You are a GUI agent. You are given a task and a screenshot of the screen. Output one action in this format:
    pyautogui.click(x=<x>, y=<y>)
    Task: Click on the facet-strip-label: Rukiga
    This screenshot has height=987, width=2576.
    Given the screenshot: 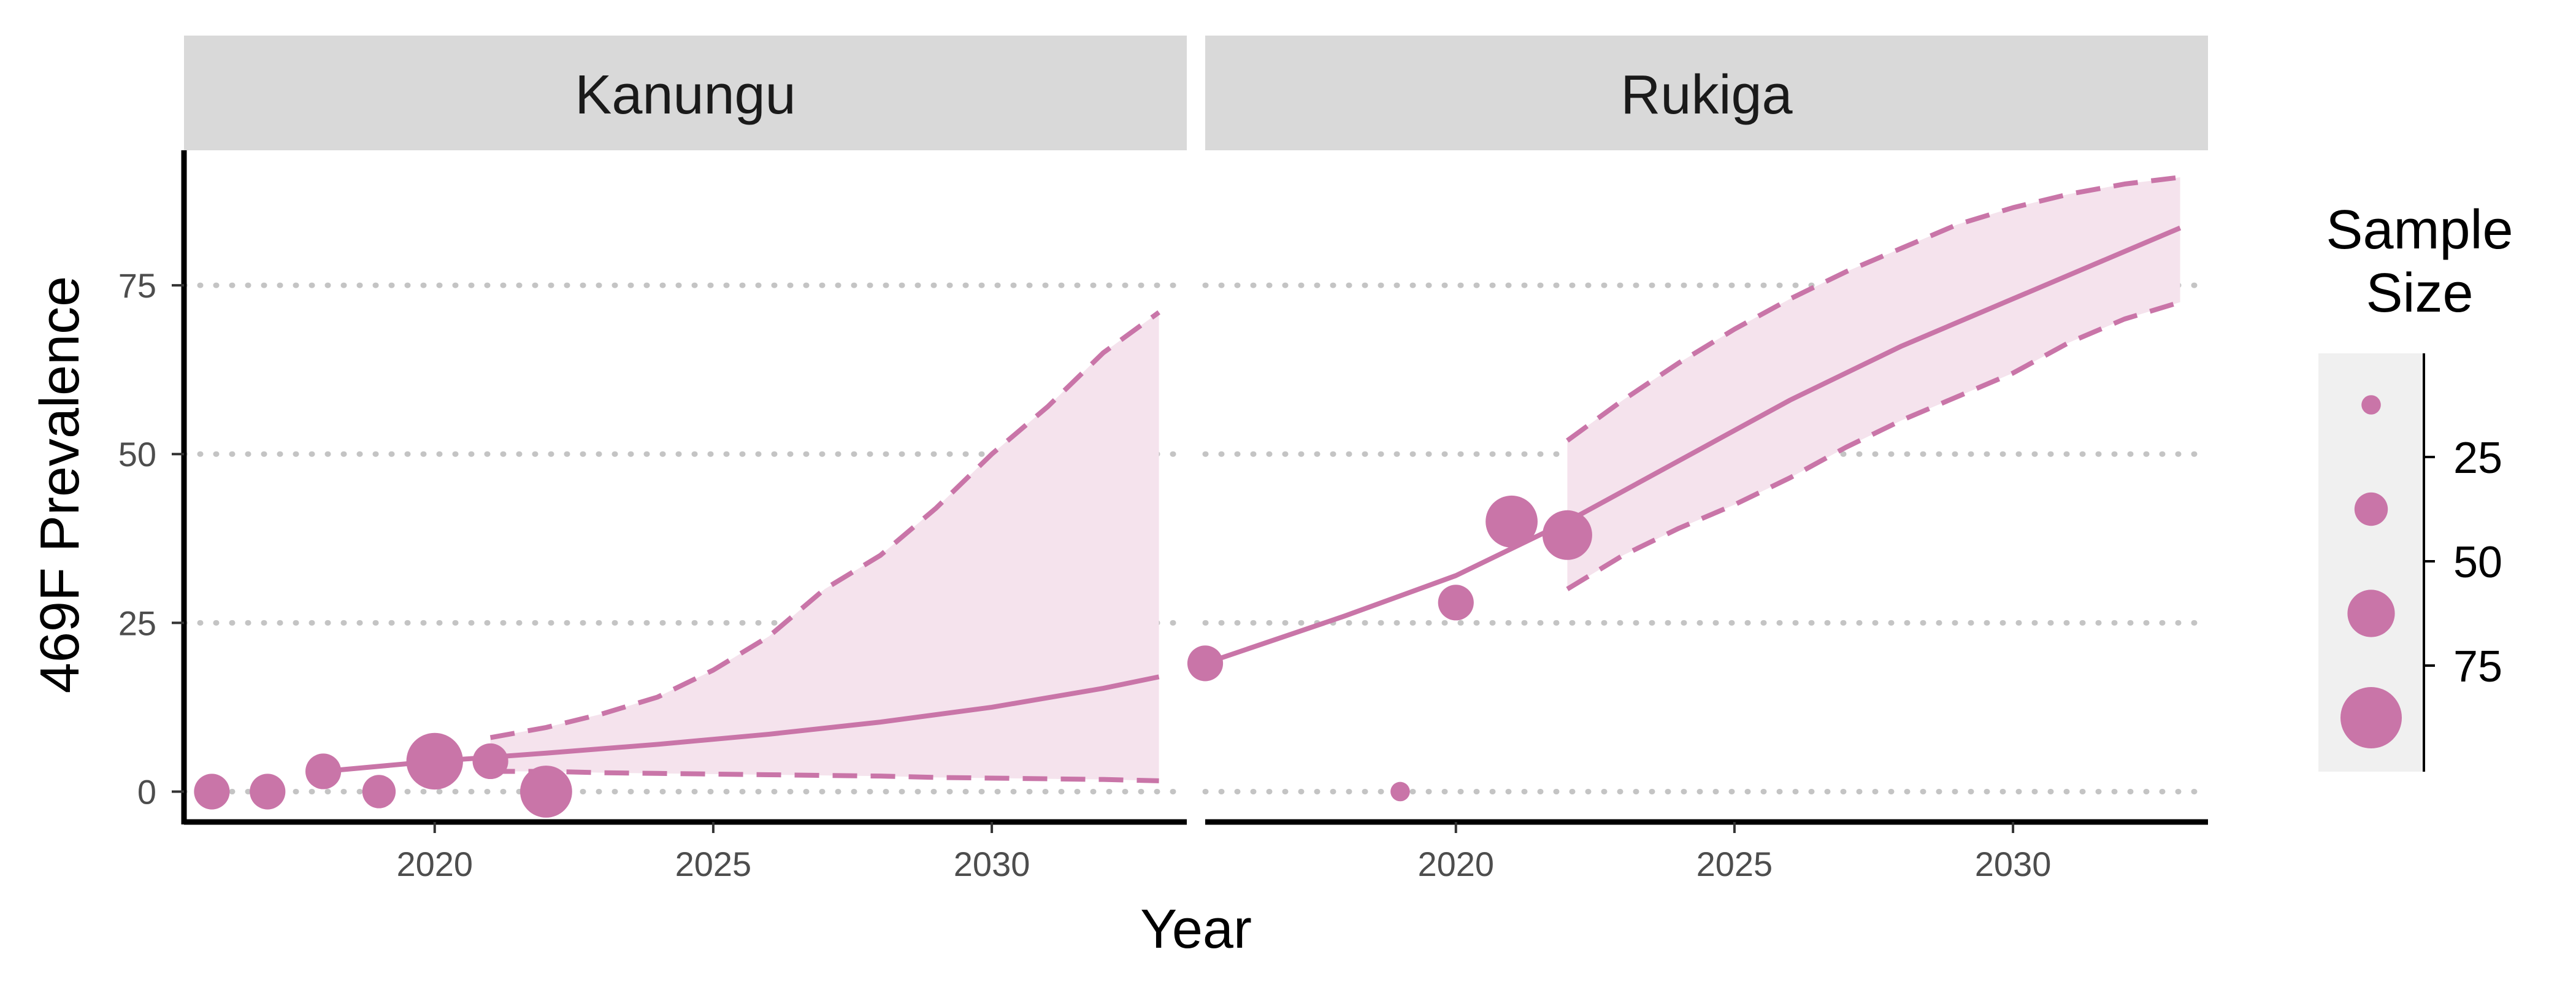 What is the action you would take?
    pyautogui.click(x=1706, y=95)
    